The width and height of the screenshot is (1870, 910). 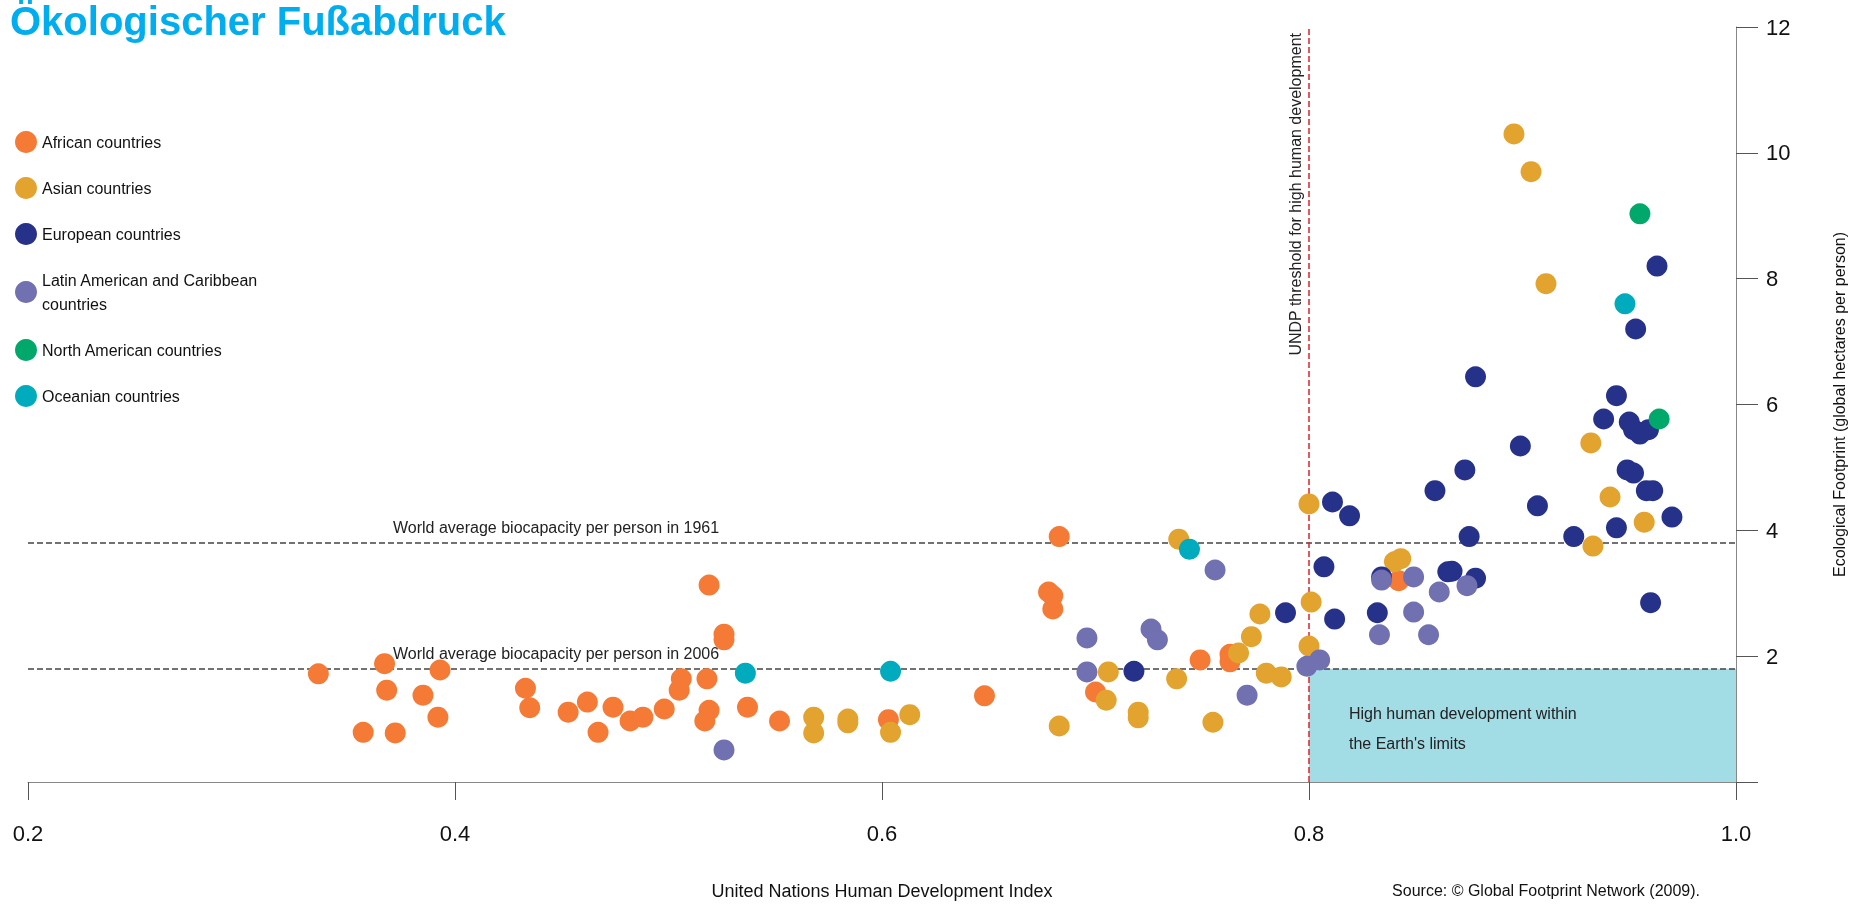 I want to click on ref-line-label: World average biocapacity per person in 1961, so click(x=556, y=528).